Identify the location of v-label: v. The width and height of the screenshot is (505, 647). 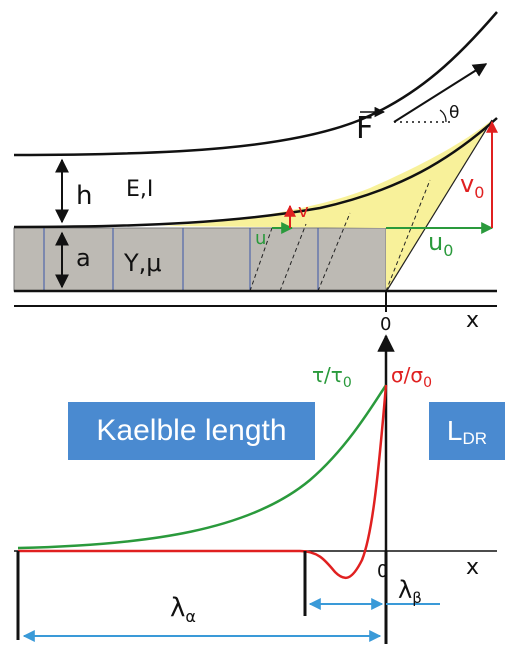
(303, 211).